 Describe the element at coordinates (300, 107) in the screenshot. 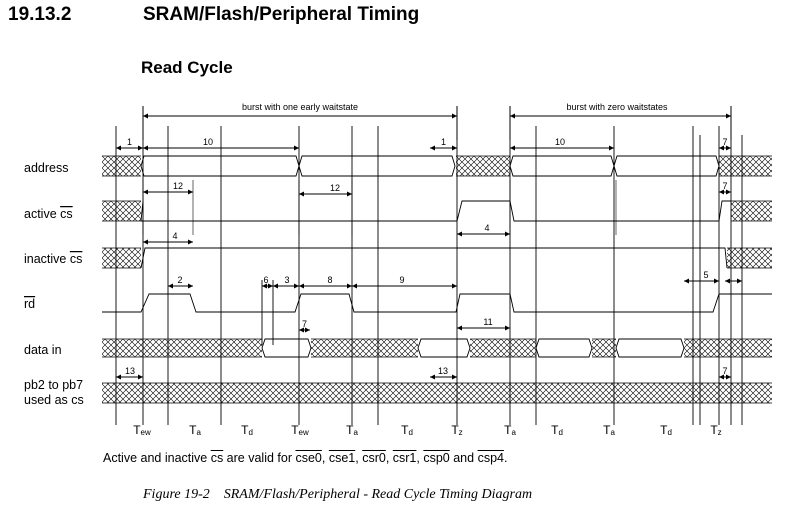

I see `burst-label: burst with one early waitstate` at that location.